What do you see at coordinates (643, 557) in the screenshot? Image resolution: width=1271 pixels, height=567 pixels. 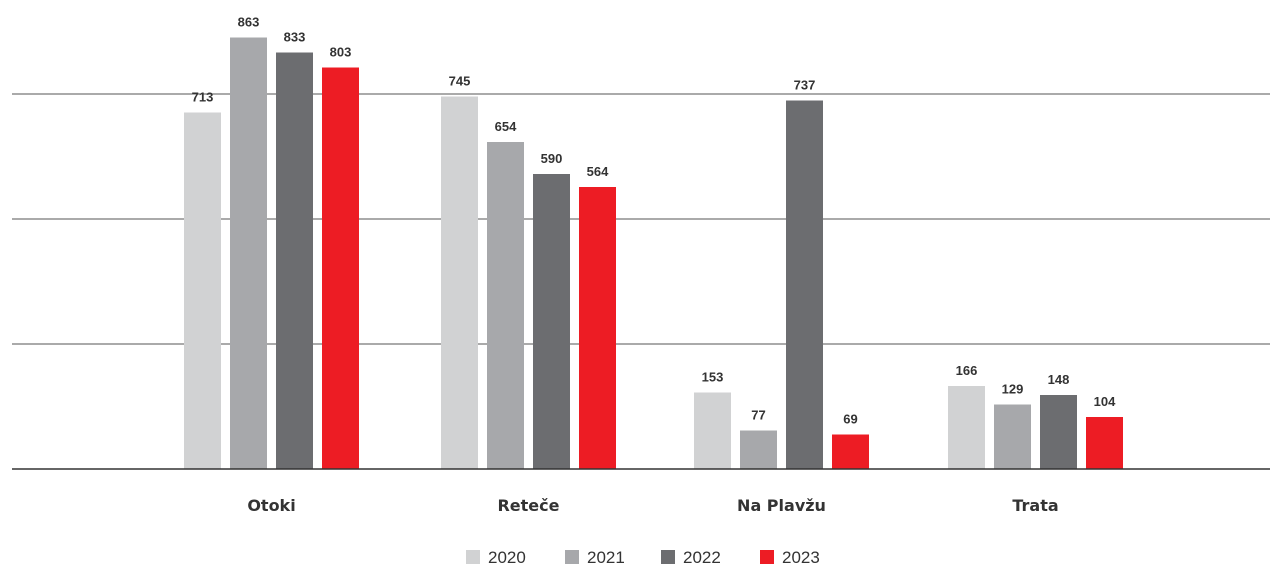 I see `legend: 2020 2021 2022 2023` at bounding box center [643, 557].